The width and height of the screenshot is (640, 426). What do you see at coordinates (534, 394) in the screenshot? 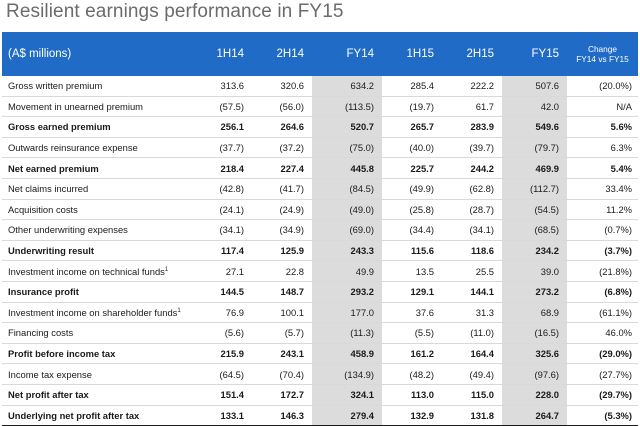
I see `cell-fy15: 228.0` at bounding box center [534, 394].